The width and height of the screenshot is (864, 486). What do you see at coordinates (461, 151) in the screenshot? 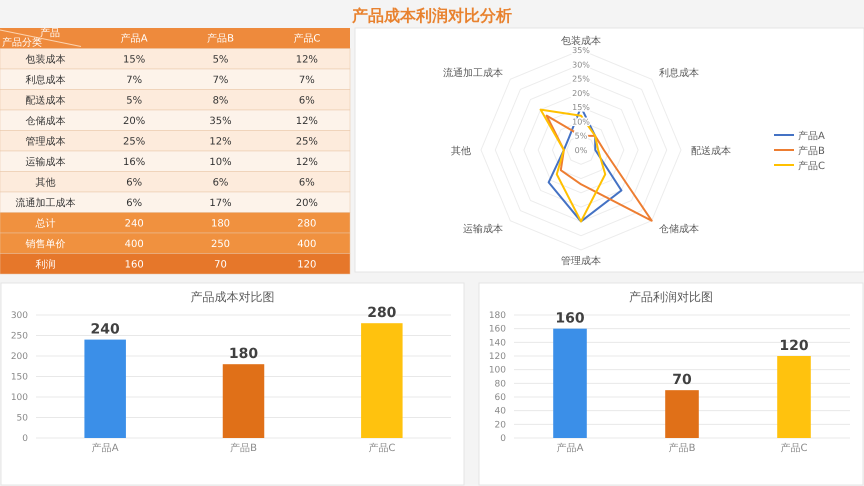
I see `spoke-label: 其他` at bounding box center [461, 151].